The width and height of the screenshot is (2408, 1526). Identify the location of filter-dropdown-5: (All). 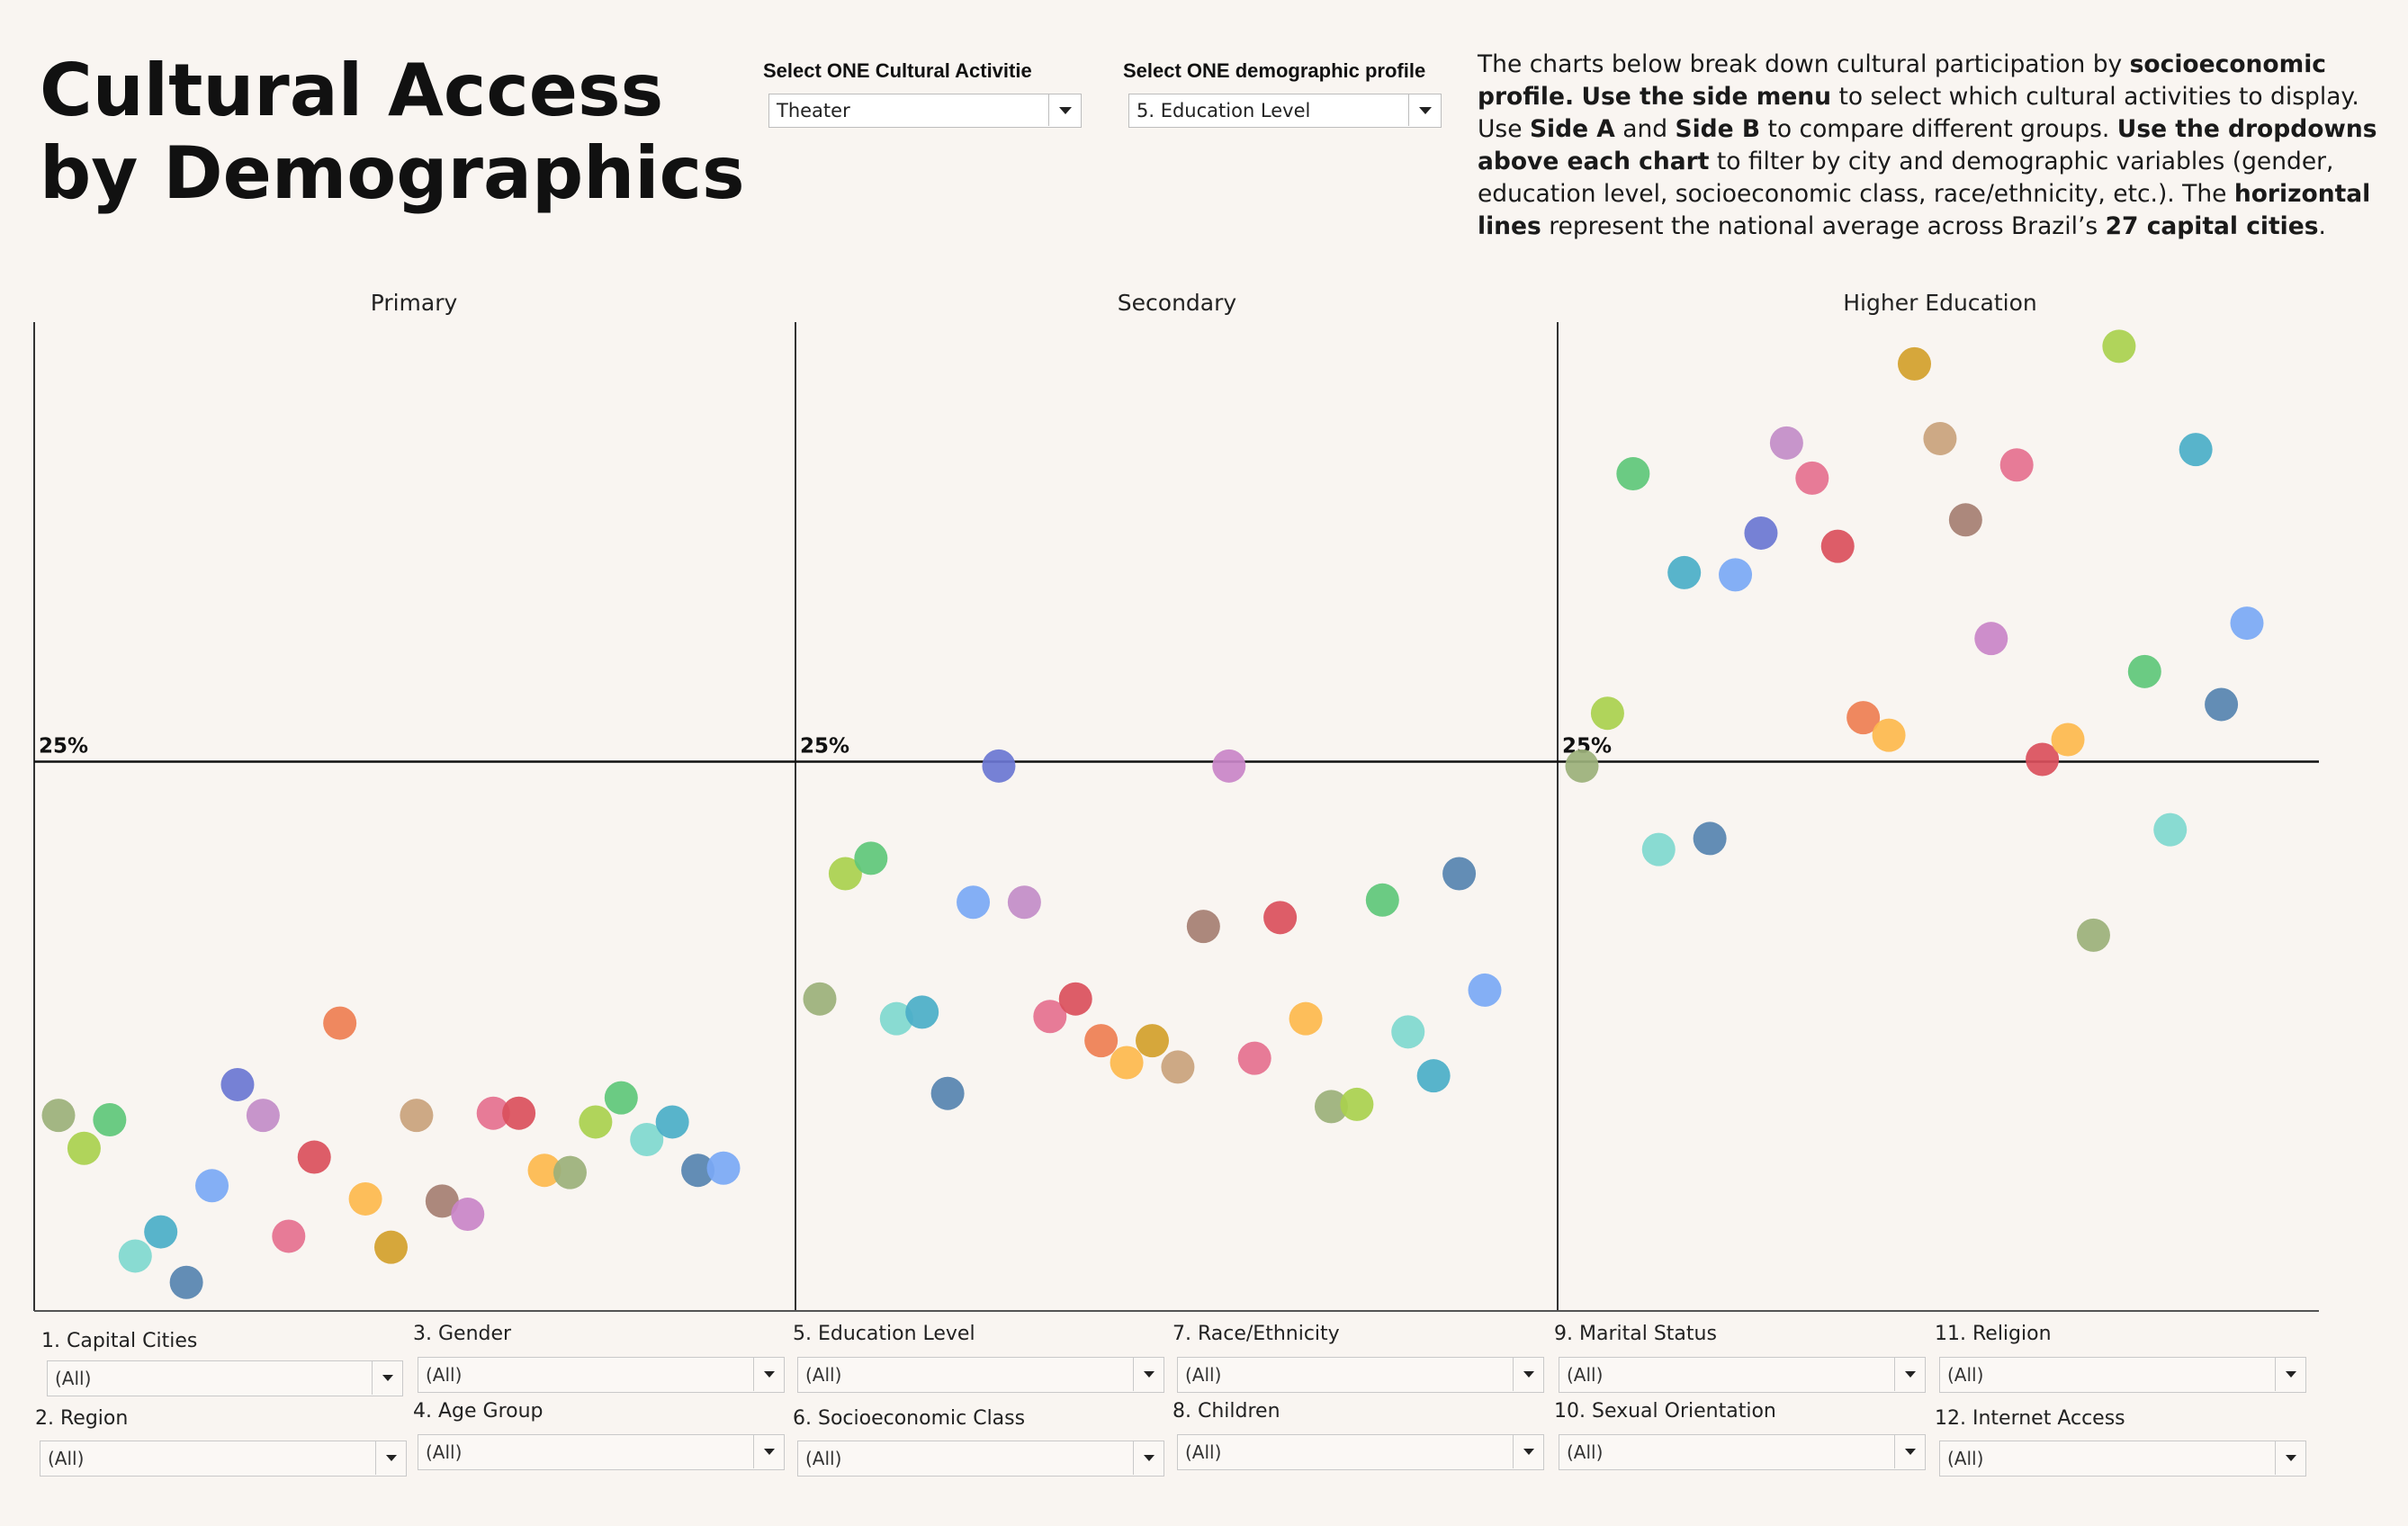
(980, 1375).